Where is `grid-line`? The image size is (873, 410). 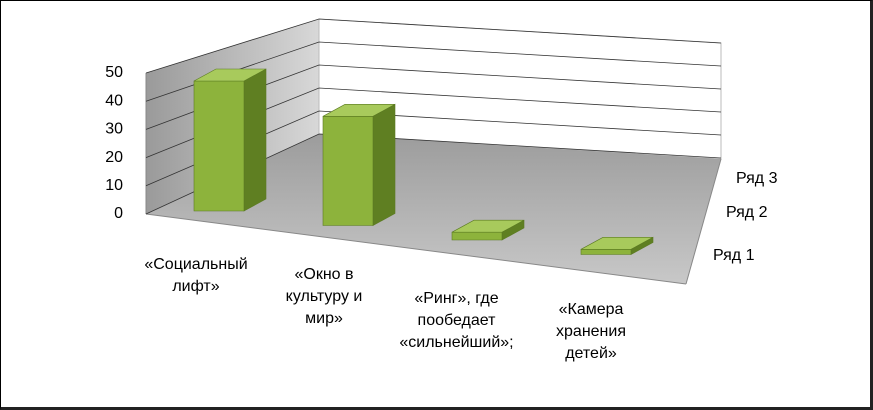
grid-line is located at coordinates (433, 46).